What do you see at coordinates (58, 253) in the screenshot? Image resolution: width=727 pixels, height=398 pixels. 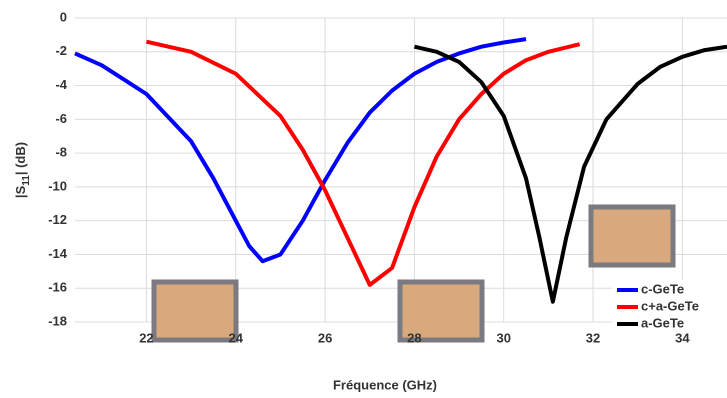 I see `y-tick-label: -14` at bounding box center [58, 253].